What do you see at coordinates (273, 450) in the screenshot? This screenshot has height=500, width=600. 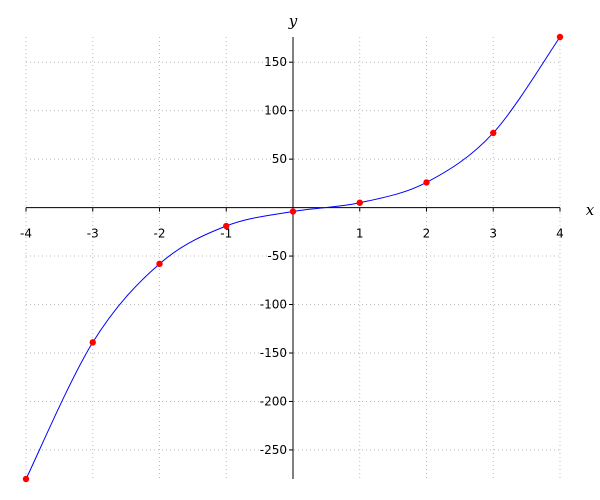 I see `y-tick-label: -250` at bounding box center [273, 450].